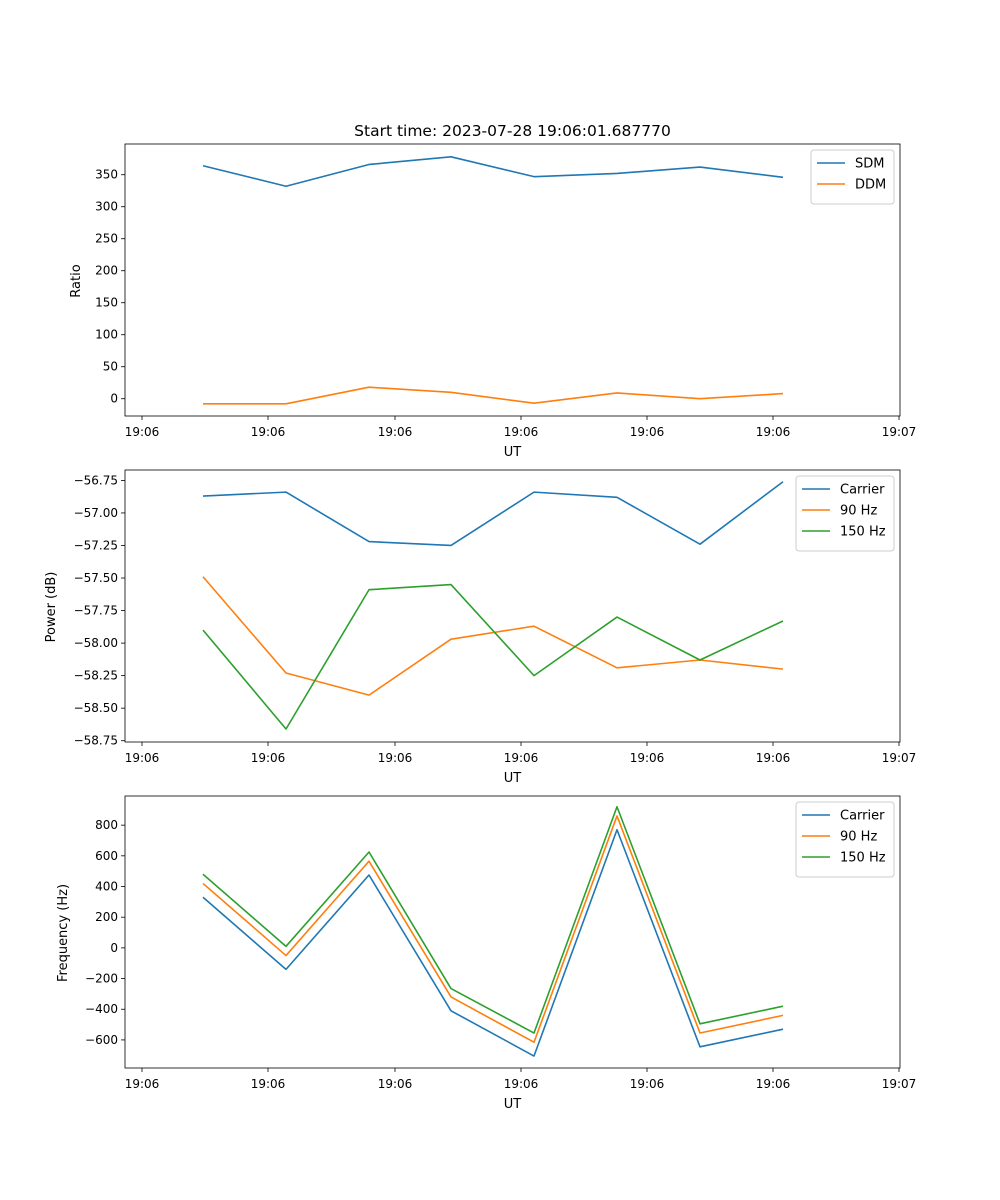 This screenshot has width=1000, height=1200. Describe the element at coordinates (106, 856) in the screenshot. I see `y-tick-label: 600` at that location.